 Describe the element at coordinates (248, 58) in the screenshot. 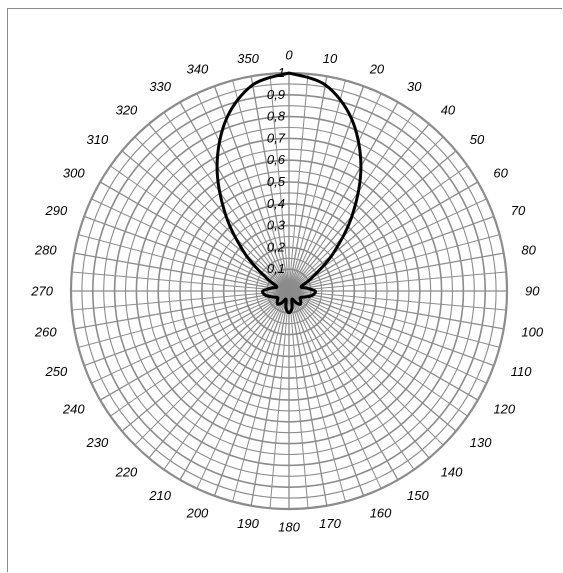

I see `angle-tick-label: 350` at that location.